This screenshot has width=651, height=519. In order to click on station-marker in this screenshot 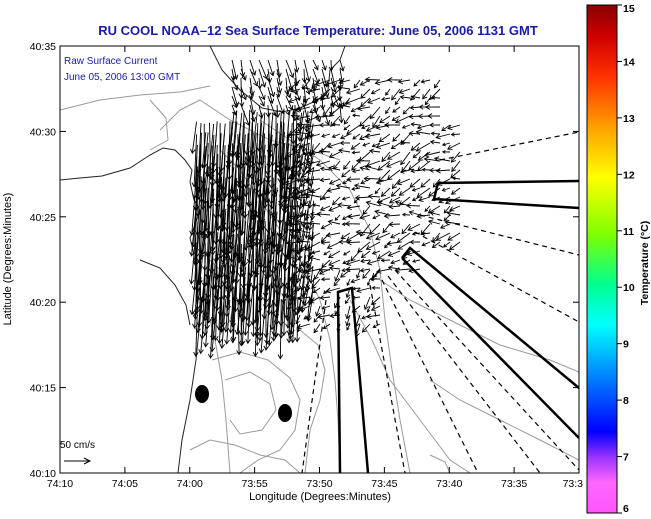, I will do `click(202, 394)`.